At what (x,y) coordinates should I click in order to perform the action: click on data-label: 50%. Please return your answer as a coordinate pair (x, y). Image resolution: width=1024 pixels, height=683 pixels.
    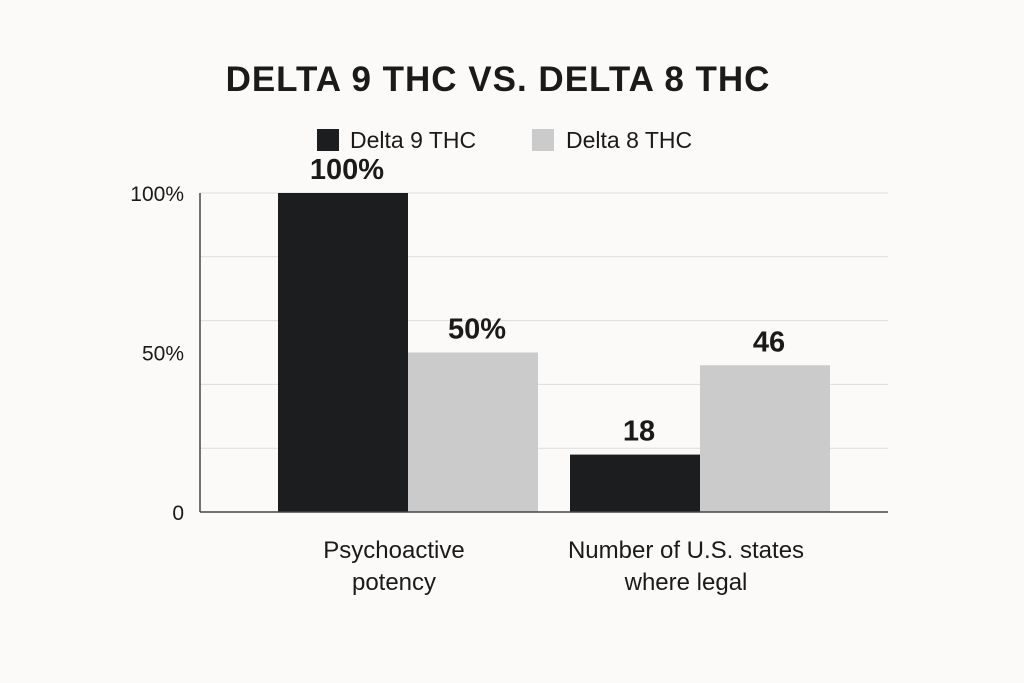
    Looking at the image, I should click on (477, 330).